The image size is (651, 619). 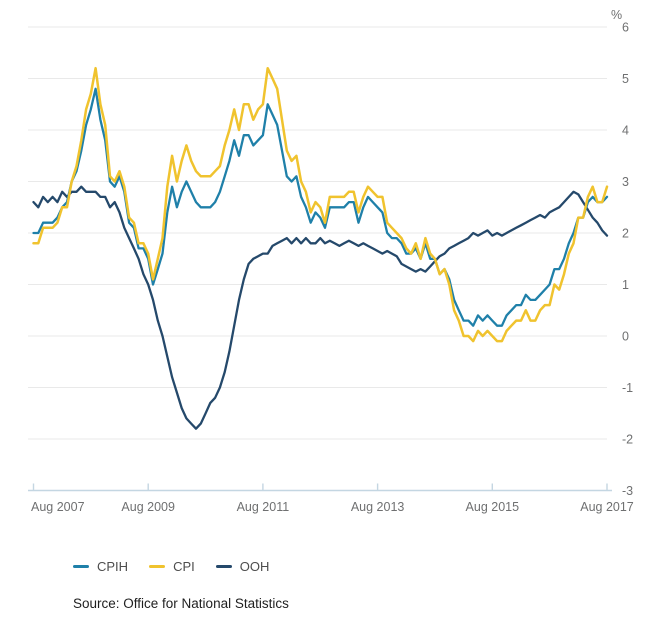 I want to click on percent-unit-label: %, so click(x=616, y=15).